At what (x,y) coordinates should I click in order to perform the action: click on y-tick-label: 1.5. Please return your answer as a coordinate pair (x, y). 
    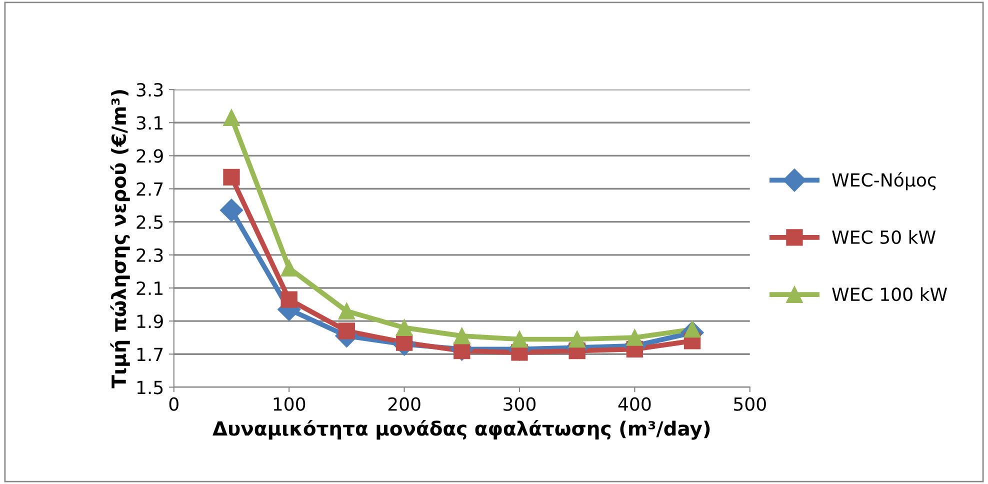
    Looking at the image, I should click on (150, 387).